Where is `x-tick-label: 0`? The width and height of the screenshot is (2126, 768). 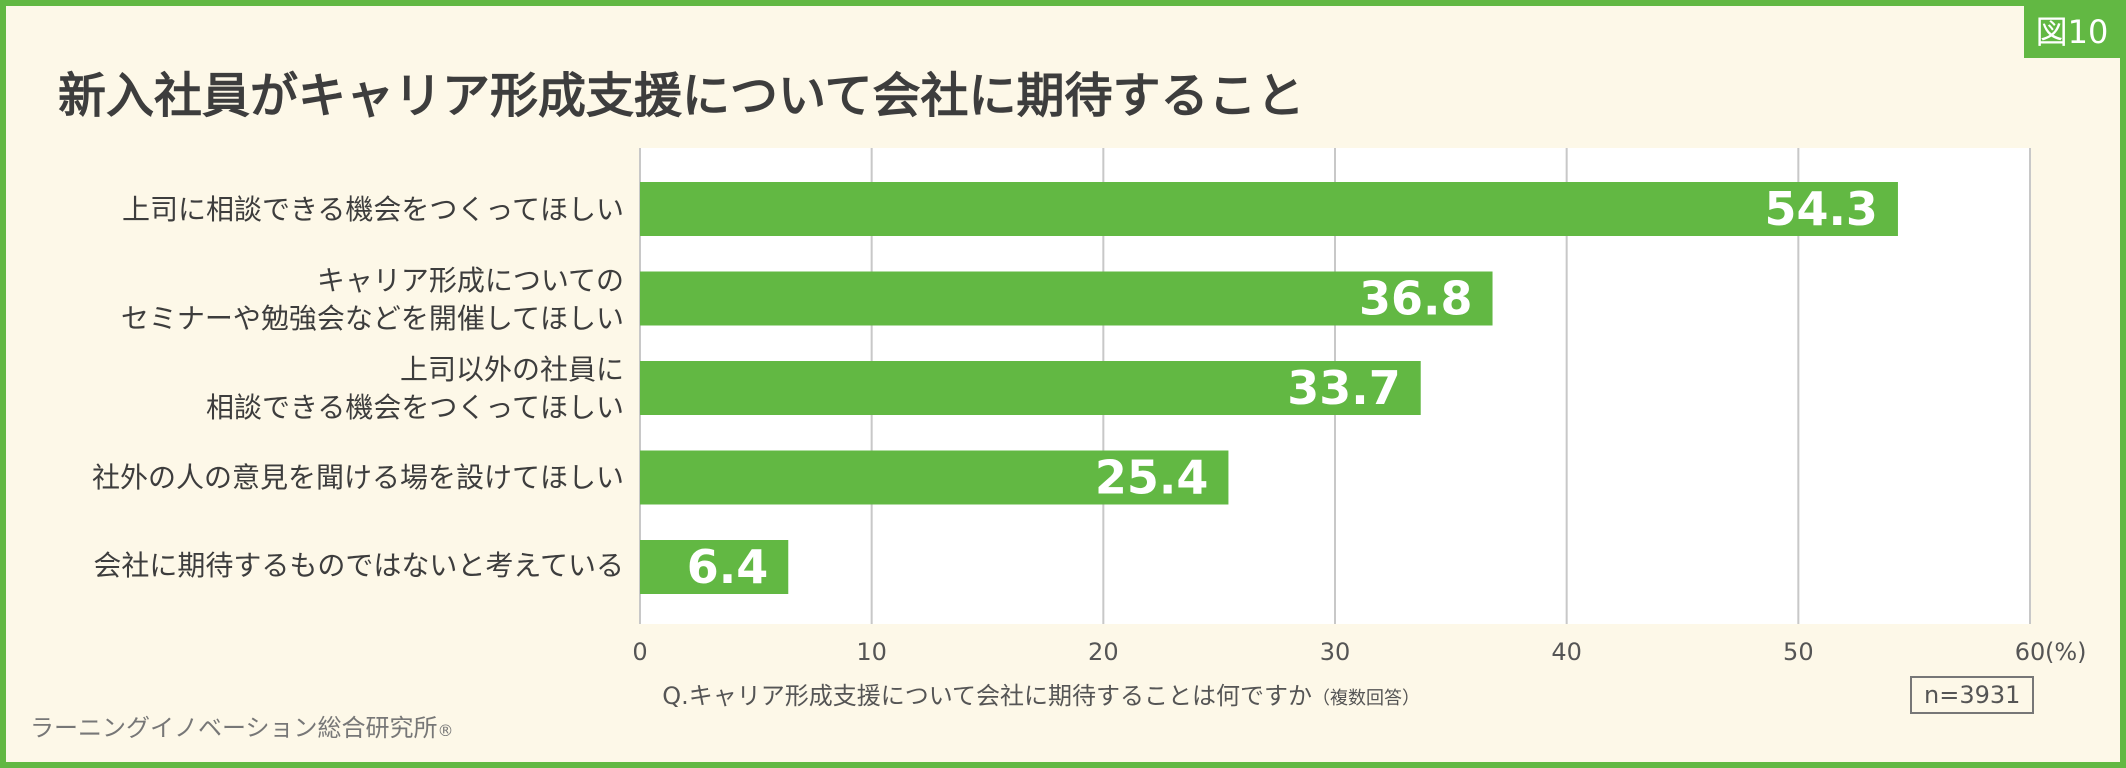
x-tick-label: 0 is located at coordinates (639, 652).